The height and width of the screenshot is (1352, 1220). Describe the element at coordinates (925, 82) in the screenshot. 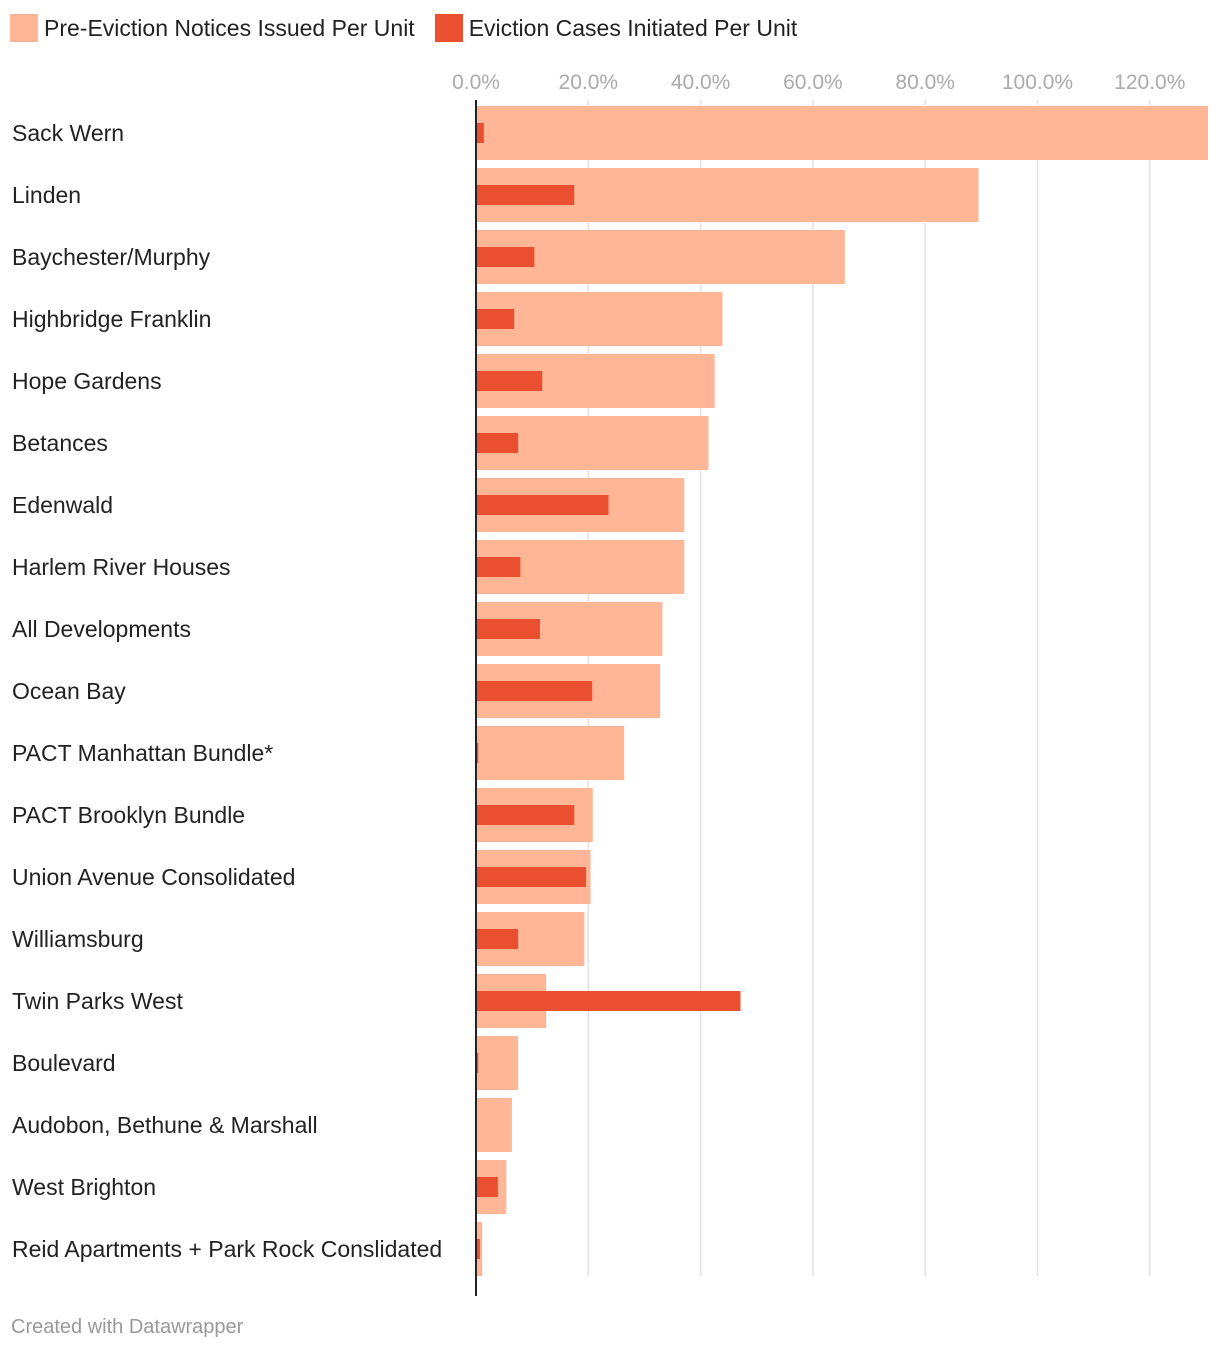

I see `x-tick-label: 80.0%` at that location.